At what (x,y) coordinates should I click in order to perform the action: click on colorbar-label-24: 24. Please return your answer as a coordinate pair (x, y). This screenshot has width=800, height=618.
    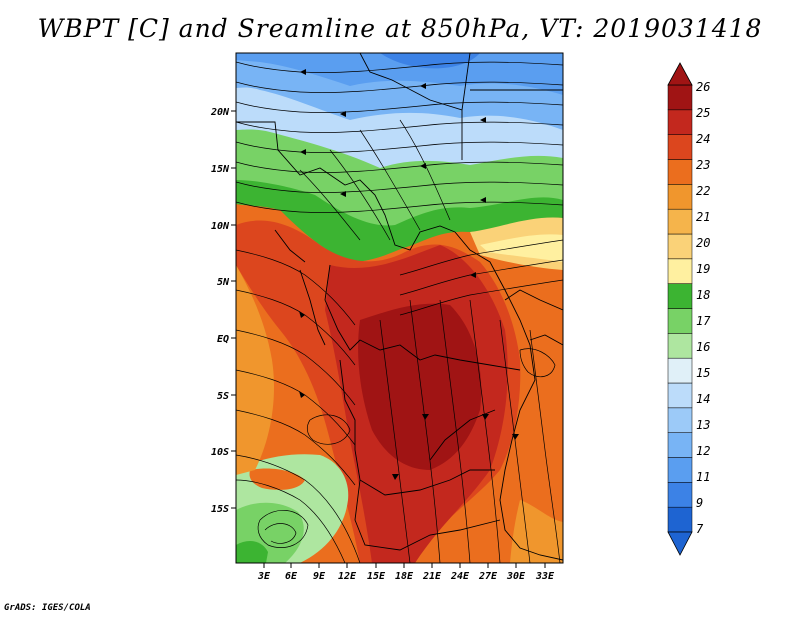
    Looking at the image, I should click on (703, 139).